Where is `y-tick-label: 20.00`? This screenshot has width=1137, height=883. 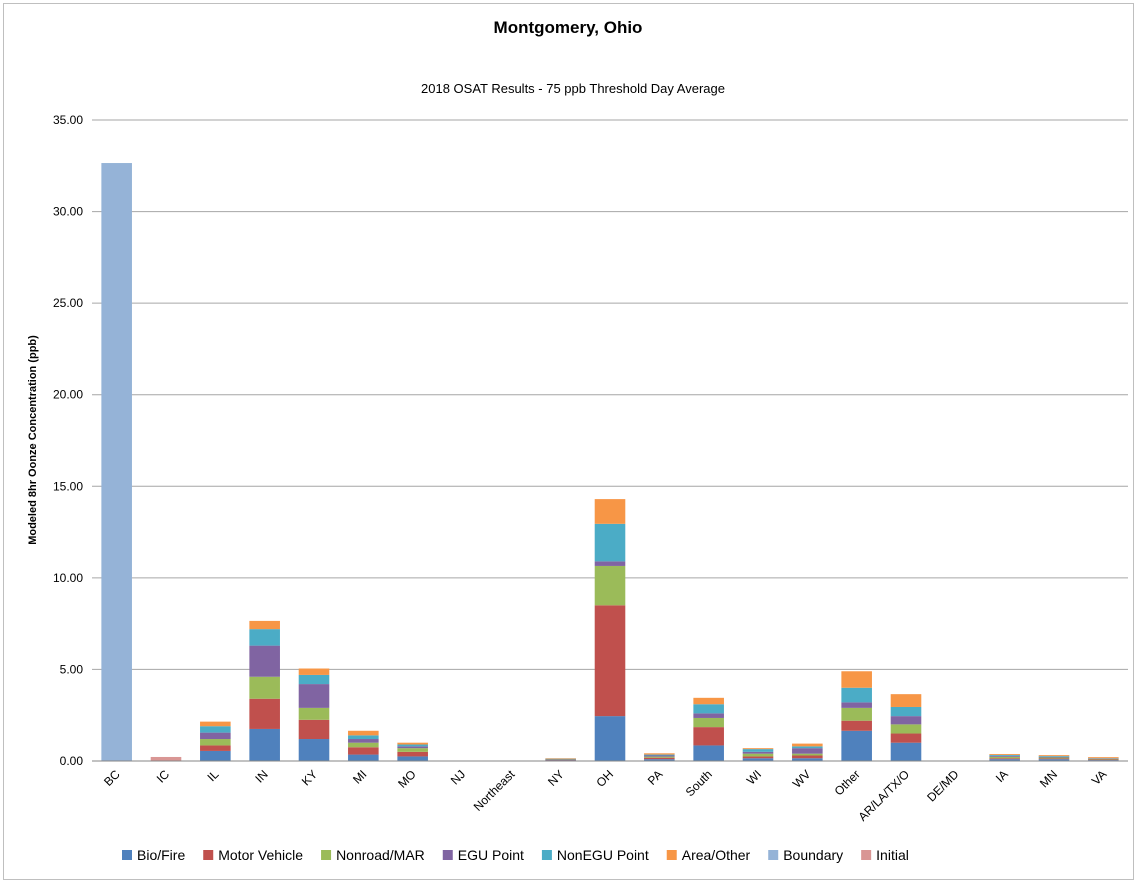
y-tick-label: 20.00 is located at coordinates (68, 395).